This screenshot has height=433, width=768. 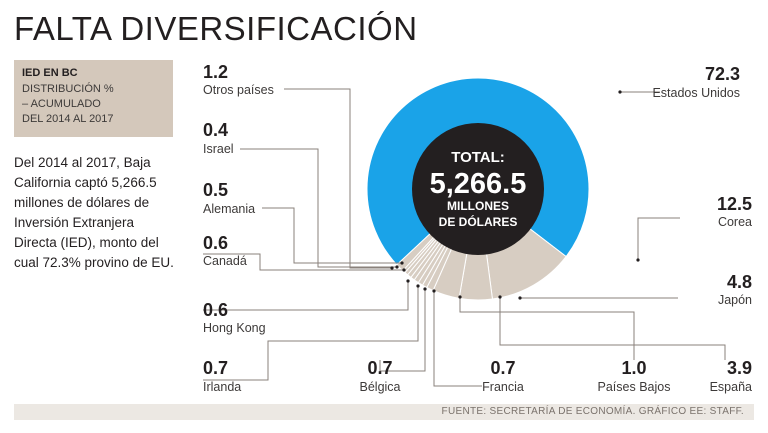 I want to click on value-label-paises-bajos: 1.0, so click(x=633, y=368).